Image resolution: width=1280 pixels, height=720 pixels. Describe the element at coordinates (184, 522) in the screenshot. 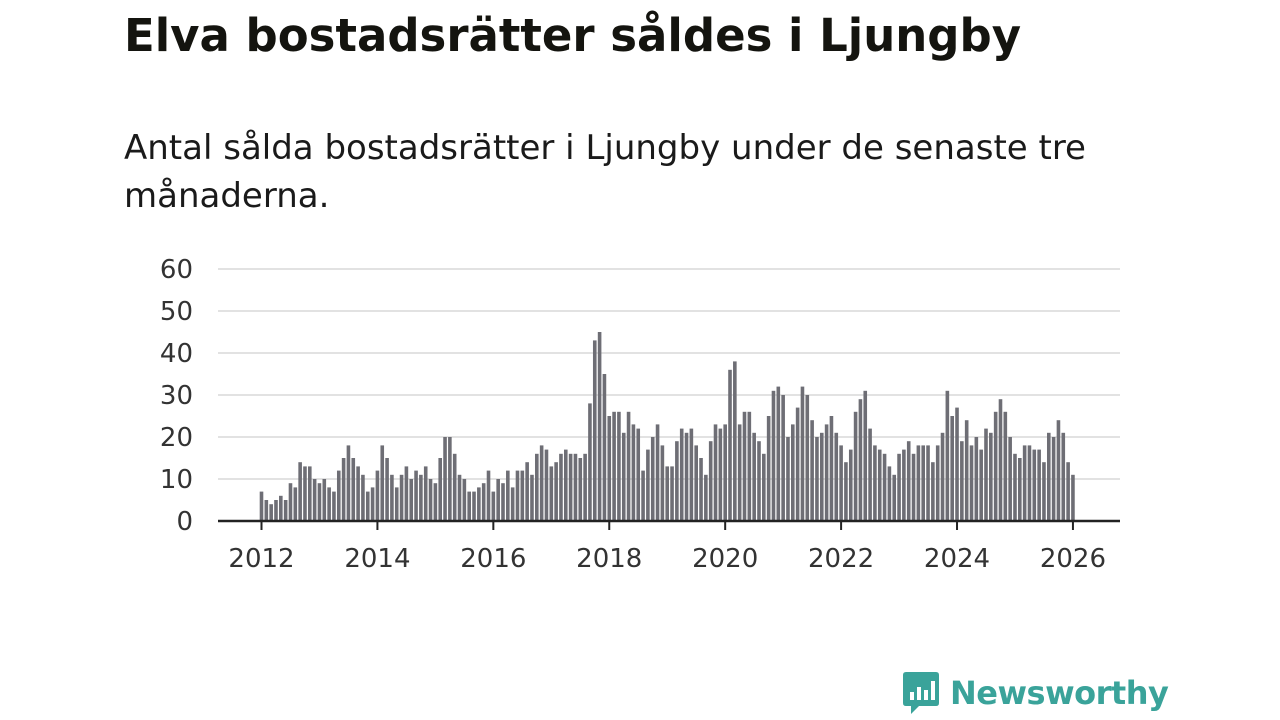

I see `y-tick-label: 0` at that location.